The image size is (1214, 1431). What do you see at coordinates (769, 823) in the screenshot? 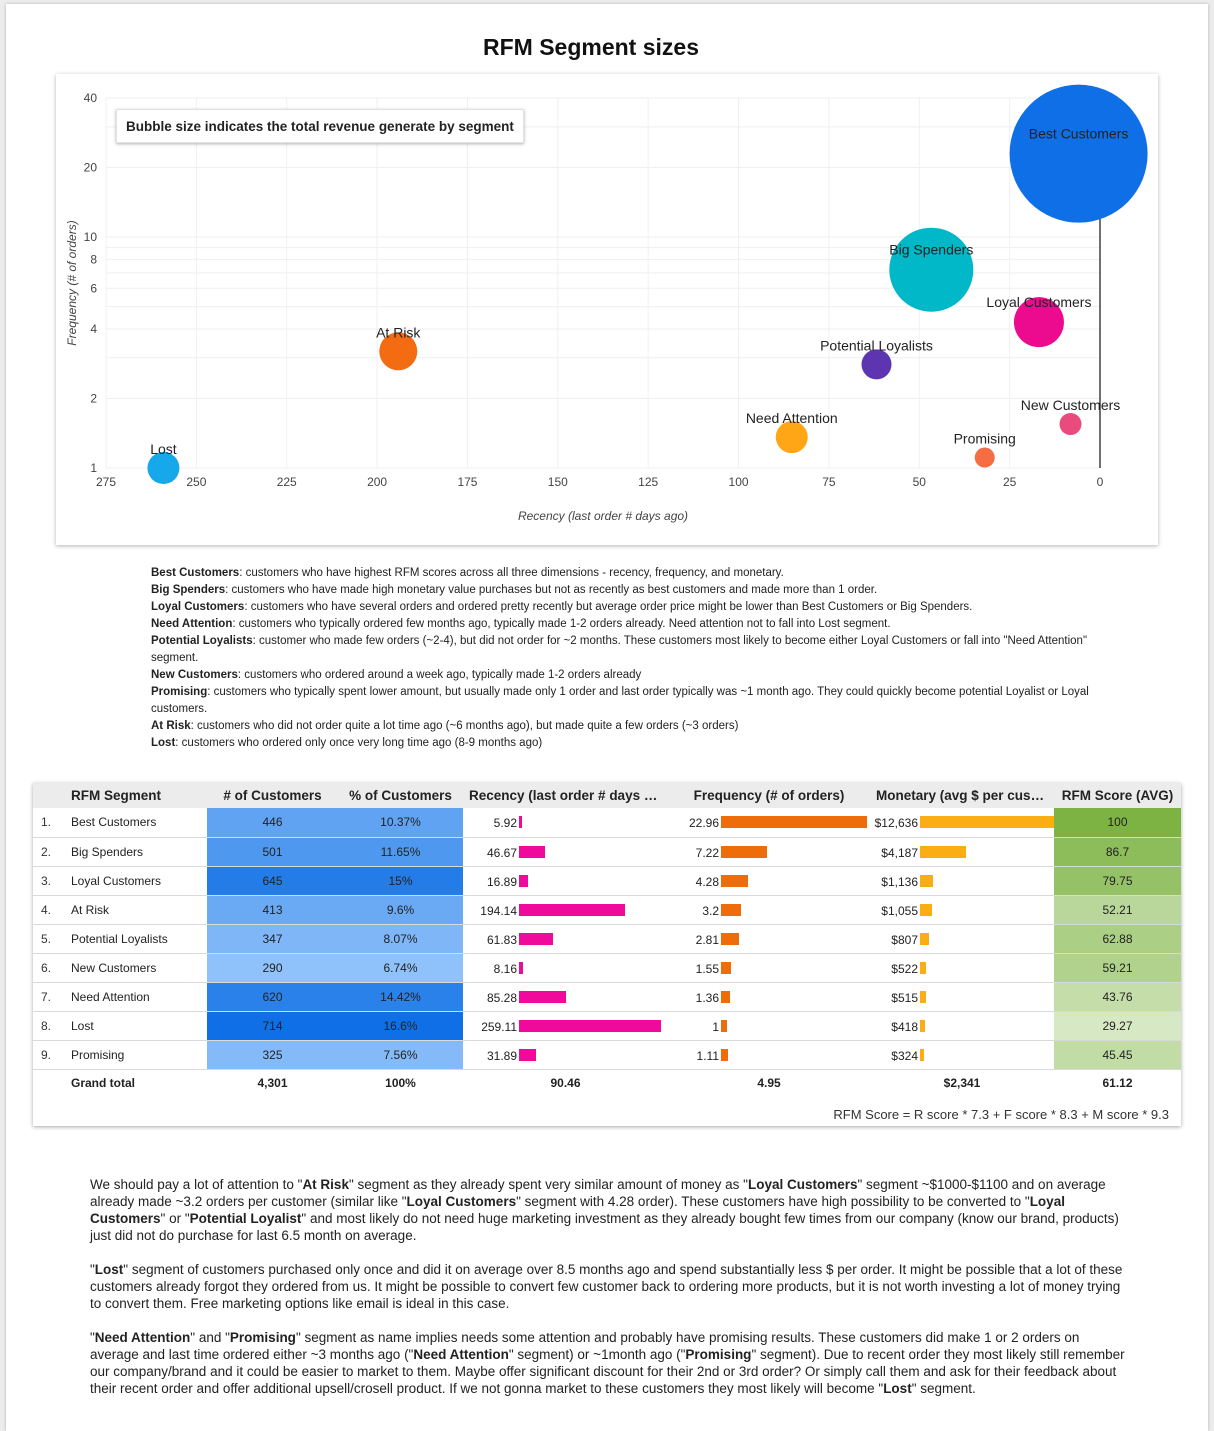
I see `row-frequency: 22.96` at bounding box center [769, 823].